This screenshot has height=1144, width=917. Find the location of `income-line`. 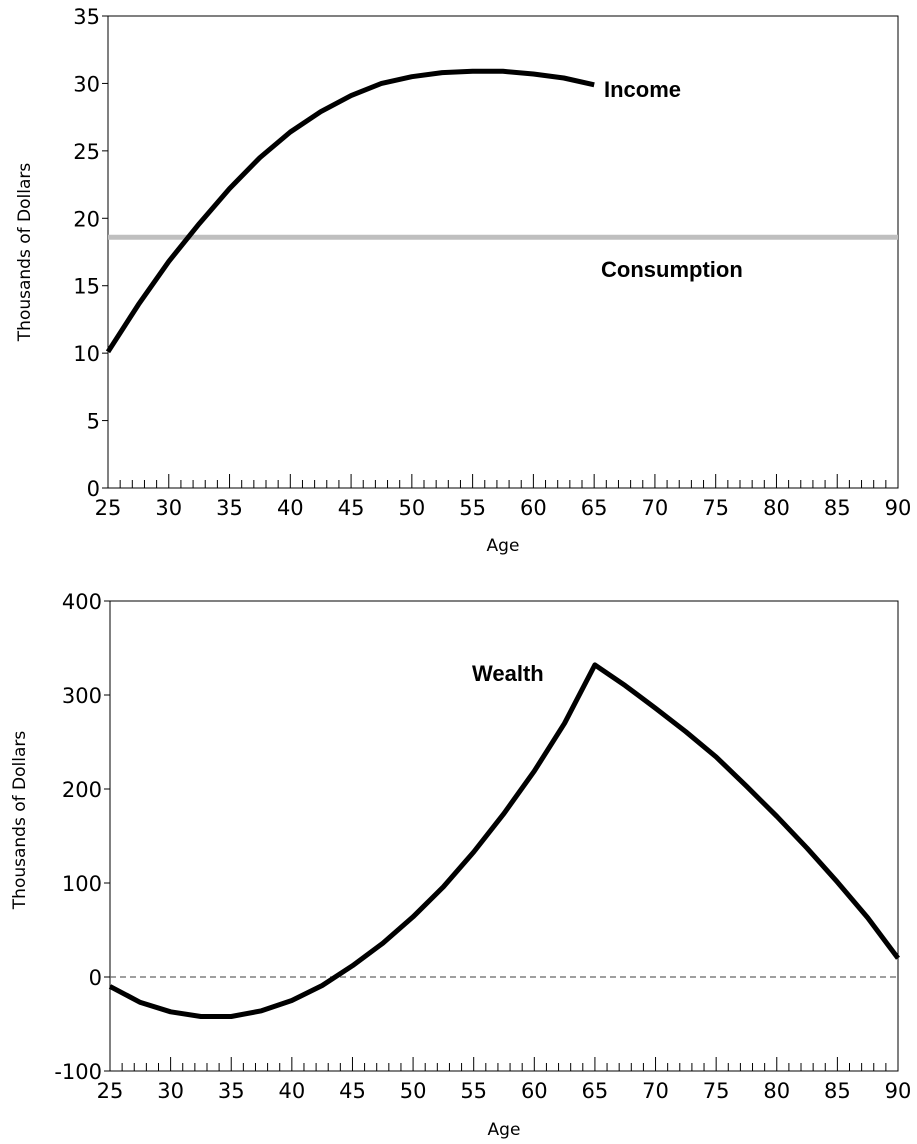

income-line is located at coordinates (350, 211).